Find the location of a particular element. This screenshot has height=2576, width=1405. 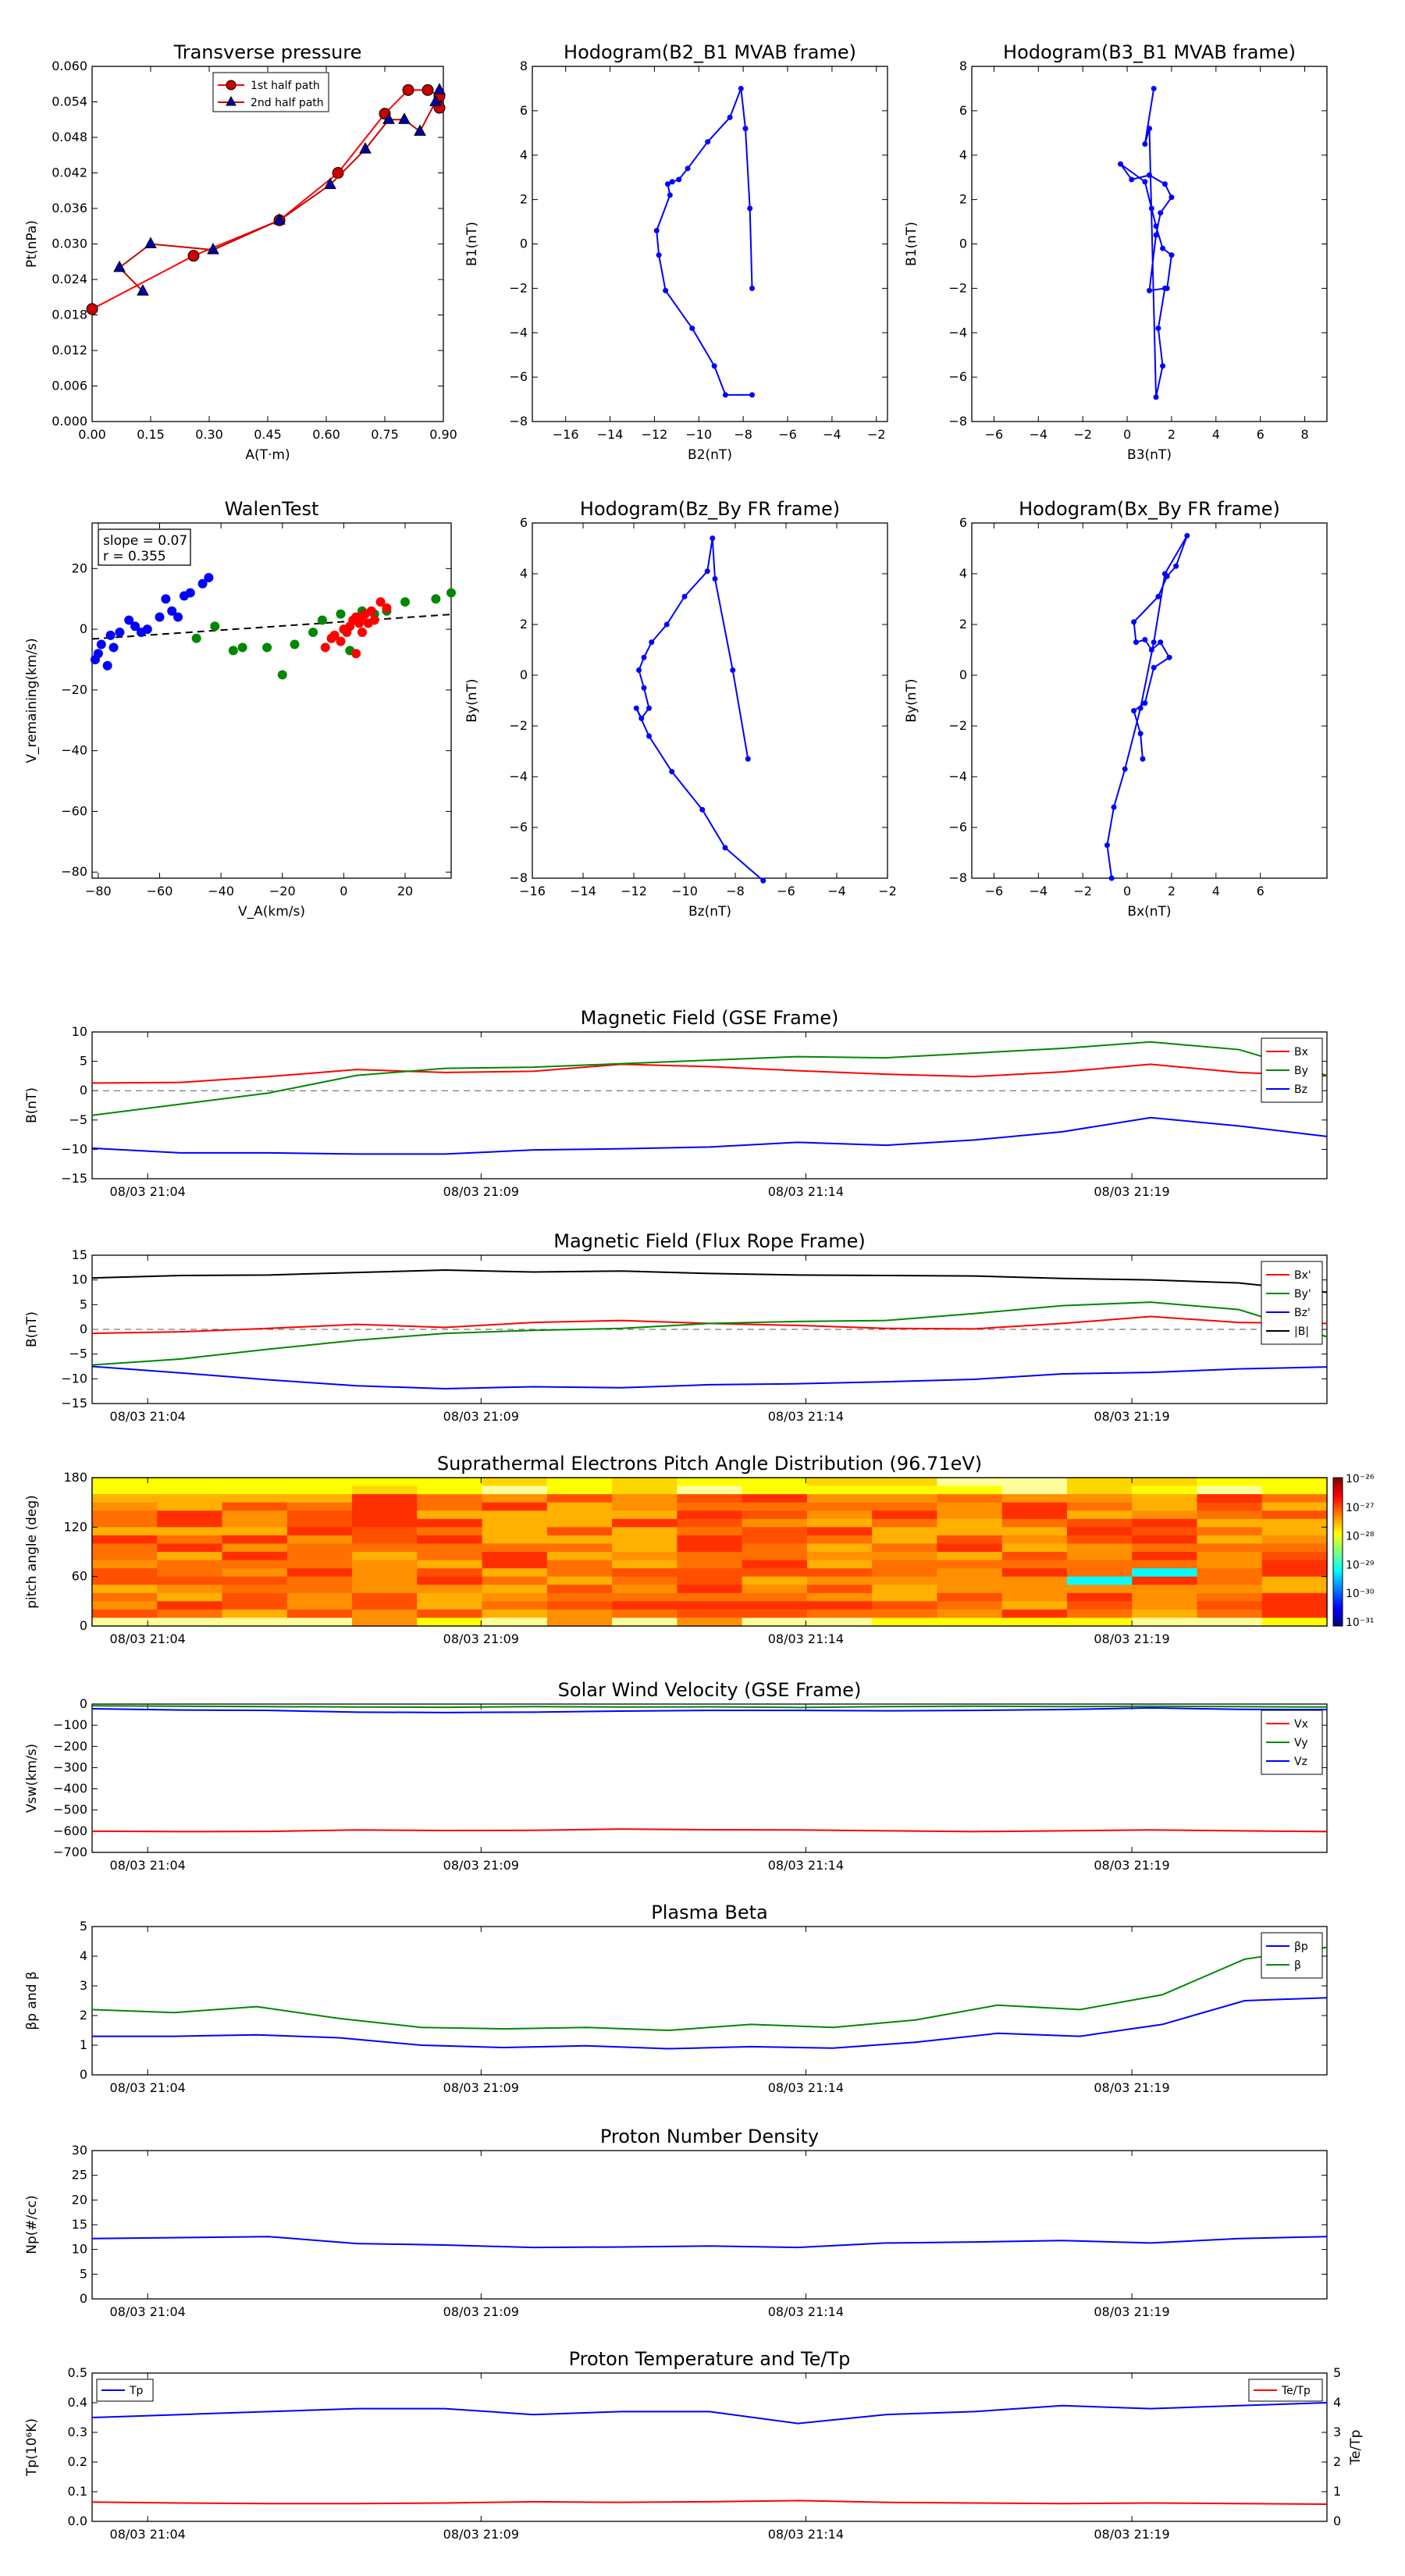

h3-plot-frame is located at coordinates (710, 700).